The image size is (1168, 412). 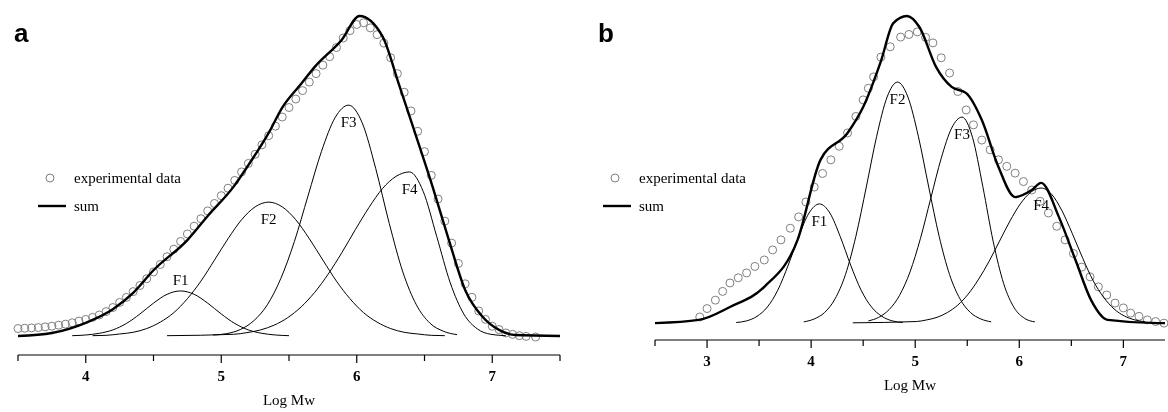 What do you see at coordinates (606, 33) in the screenshot?
I see `chart-title: b` at bounding box center [606, 33].